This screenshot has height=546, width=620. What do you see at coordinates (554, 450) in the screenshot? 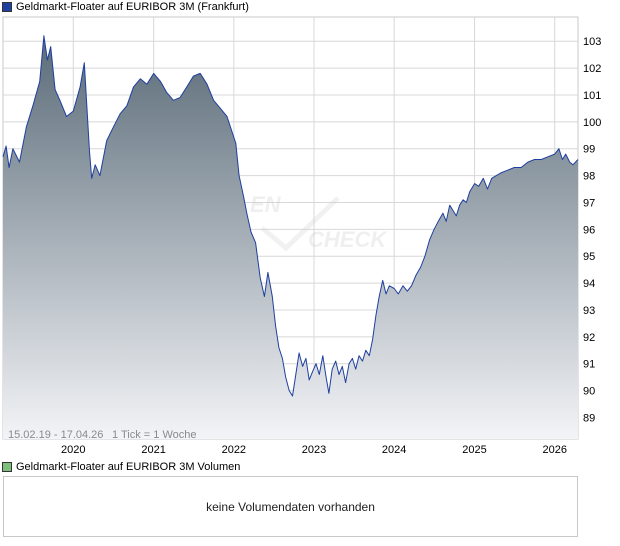
I see `x-tick-label: 2026` at bounding box center [554, 450].